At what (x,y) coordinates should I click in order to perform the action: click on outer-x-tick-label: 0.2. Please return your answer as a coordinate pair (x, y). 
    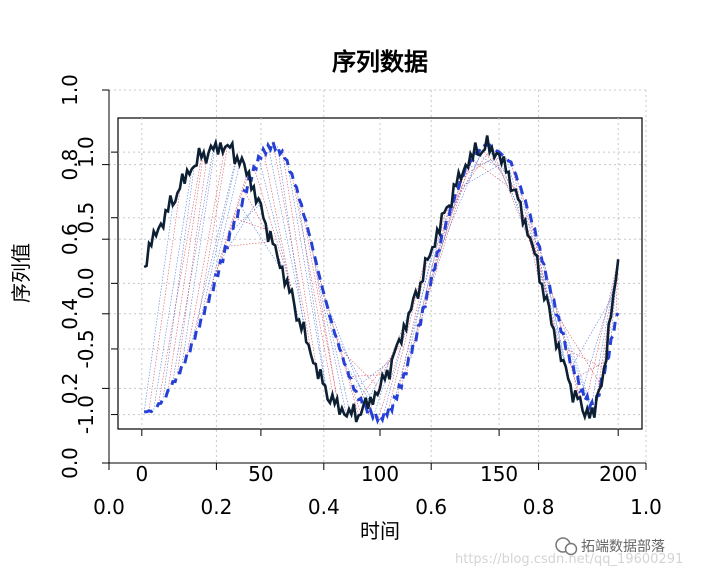
    Looking at the image, I should click on (216, 507).